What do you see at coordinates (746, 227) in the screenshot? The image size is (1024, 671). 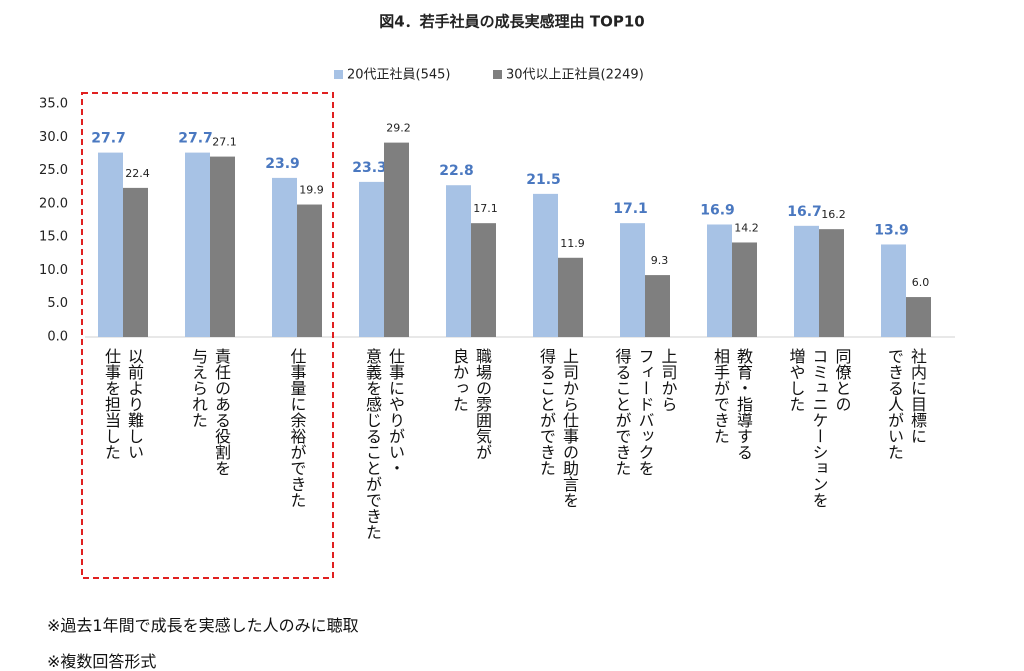 I see `value-label: 14.2` at bounding box center [746, 227].